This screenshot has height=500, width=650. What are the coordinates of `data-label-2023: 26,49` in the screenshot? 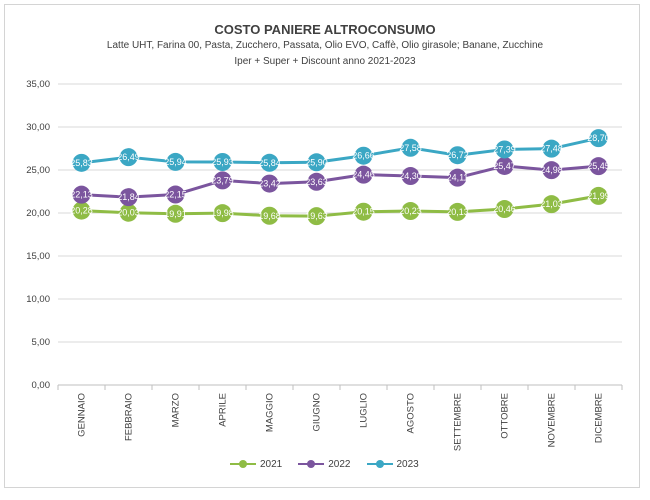 It's located at (128, 157).